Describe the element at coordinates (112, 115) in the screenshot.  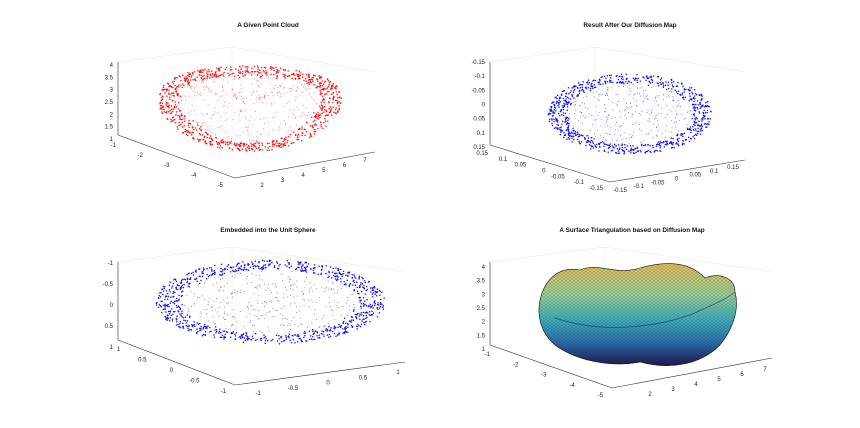
I see `z-tick-label: 2` at that location.